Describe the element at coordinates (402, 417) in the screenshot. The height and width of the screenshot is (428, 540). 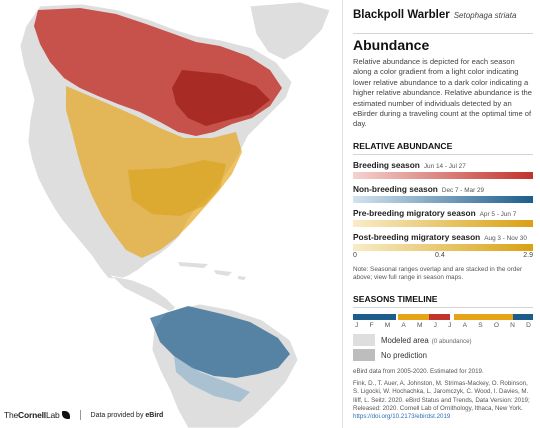
I see `citation-doi-link: https://doi.org/10.2173/ebirdst.2019` at that location.